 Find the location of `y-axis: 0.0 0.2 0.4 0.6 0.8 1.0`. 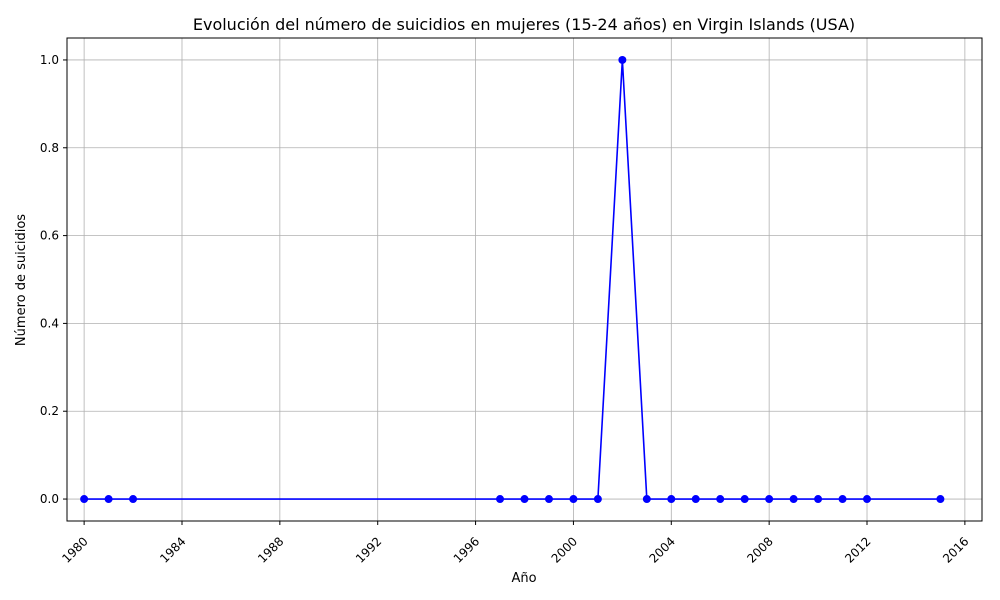

y-axis: 0.0 0.2 0.4 0.6 0.8 1.0 is located at coordinates (53, 279).